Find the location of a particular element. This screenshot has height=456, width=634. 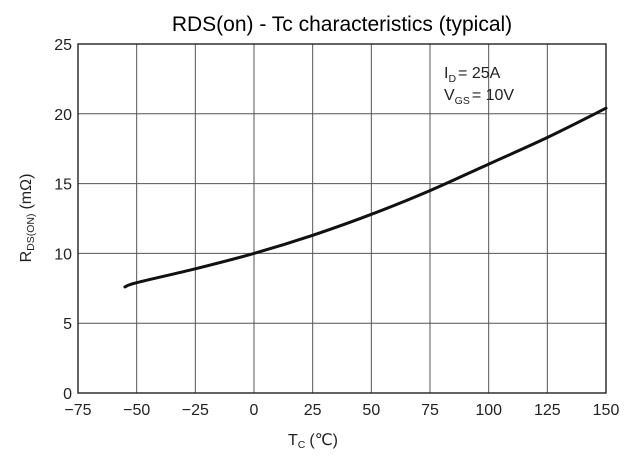

x-axis-label: TC (℃) is located at coordinates (313, 441).